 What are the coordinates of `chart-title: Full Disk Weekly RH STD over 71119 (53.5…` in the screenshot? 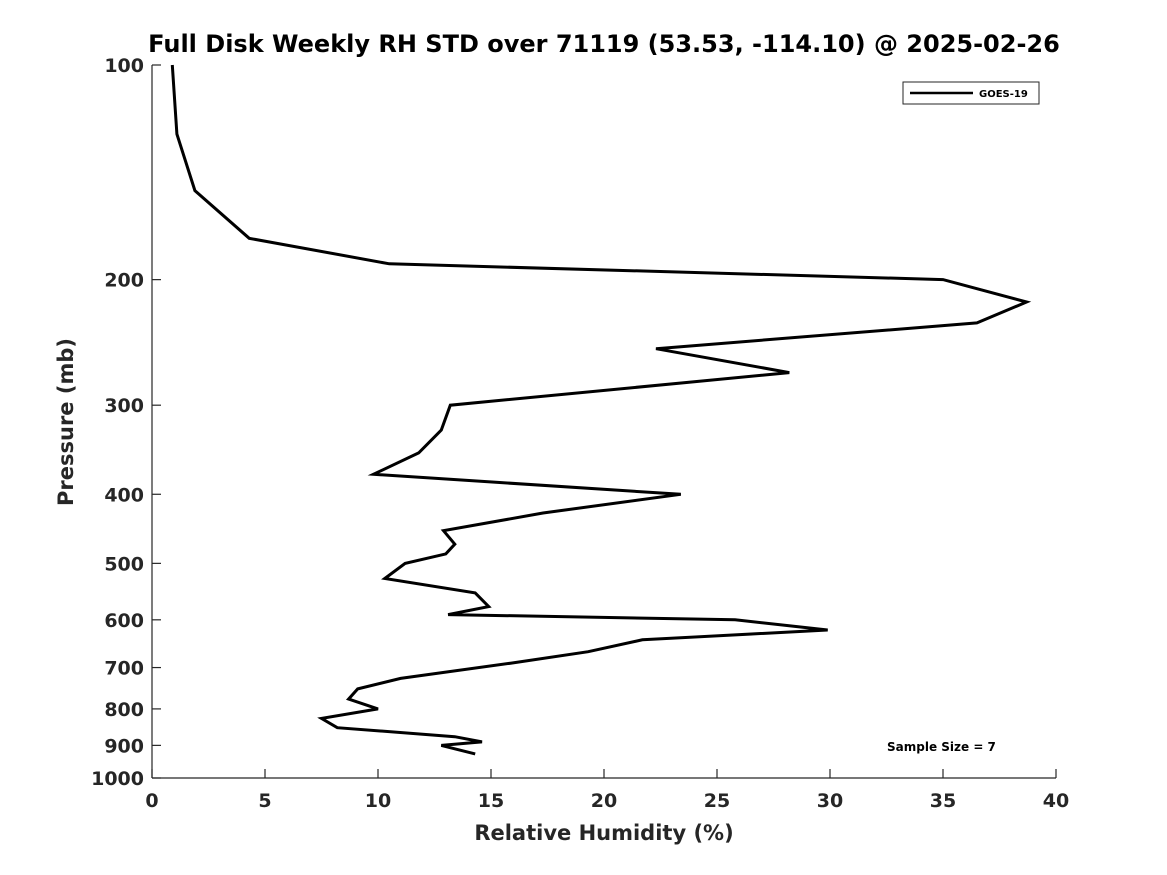 It's located at (604, 44).